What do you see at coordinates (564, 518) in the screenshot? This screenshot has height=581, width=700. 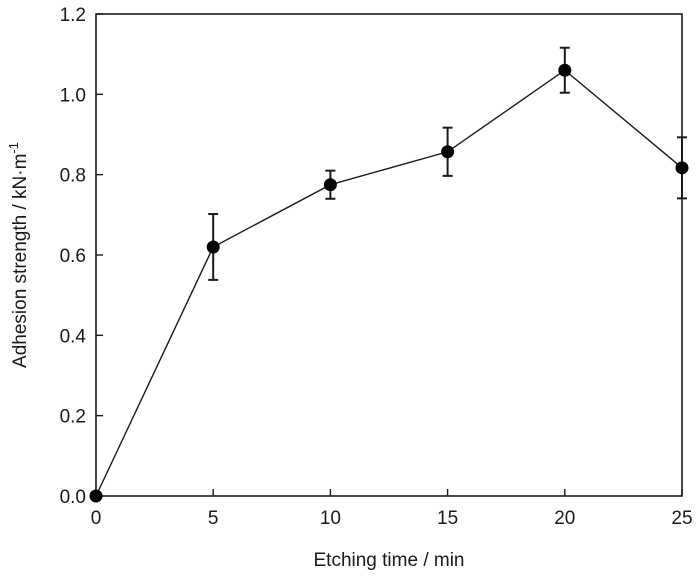 I see `x-tick-label: 20` at bounding box center [564, 518].